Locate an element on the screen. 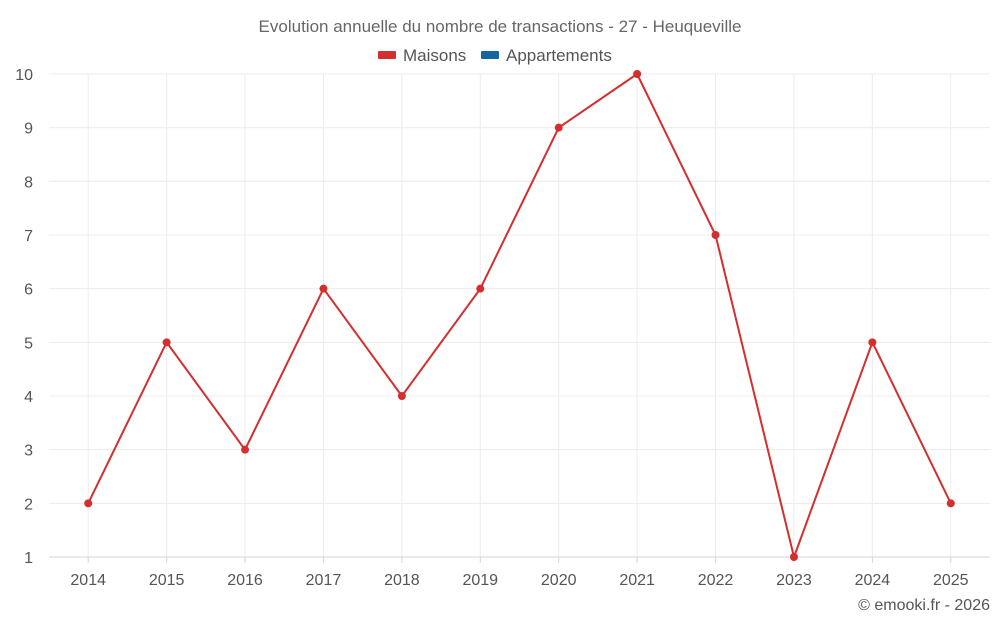  y-tick-label: 7 is located at coordinates (28, 236).